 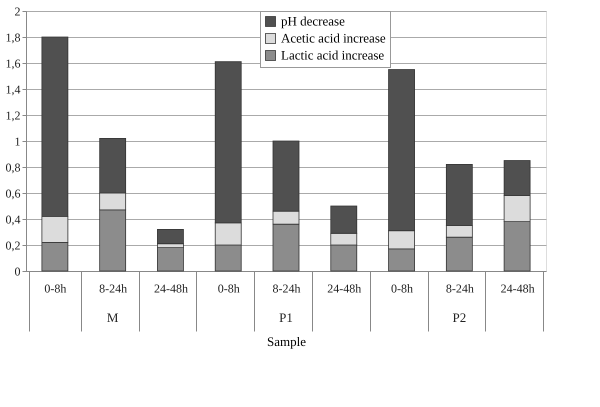 I want to click on y-tick-label: 0,2, so click(x=13, y=245).